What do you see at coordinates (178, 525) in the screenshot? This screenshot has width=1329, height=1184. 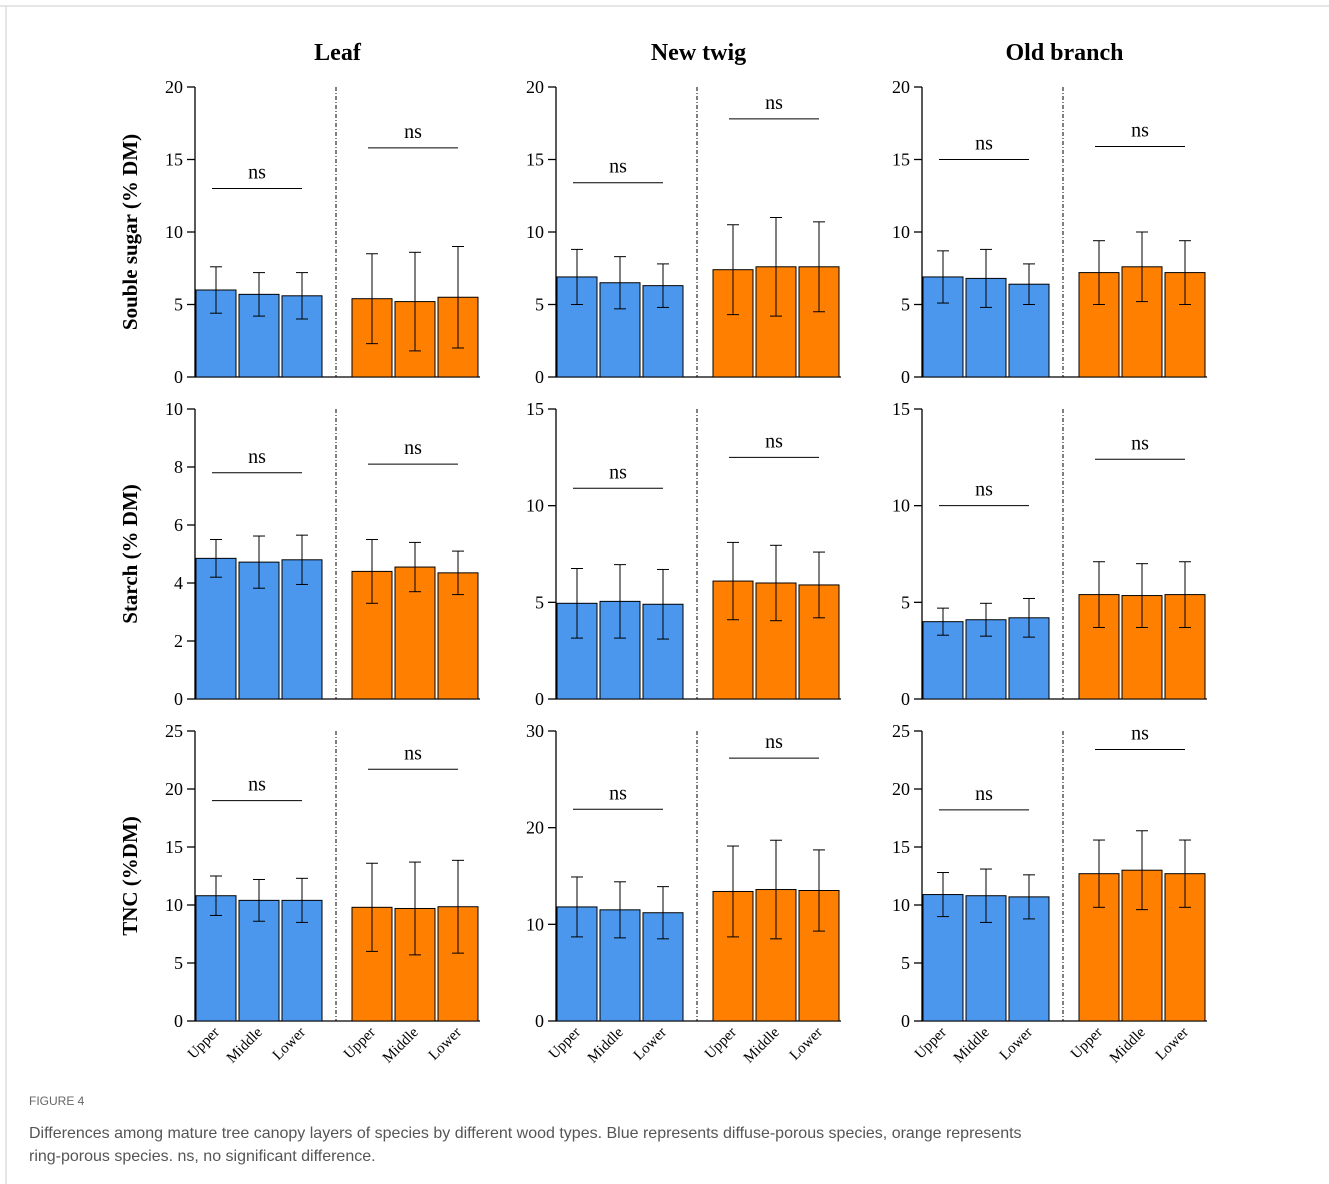 I see `y-tick-label: 6` at bounding box center [178, 525].